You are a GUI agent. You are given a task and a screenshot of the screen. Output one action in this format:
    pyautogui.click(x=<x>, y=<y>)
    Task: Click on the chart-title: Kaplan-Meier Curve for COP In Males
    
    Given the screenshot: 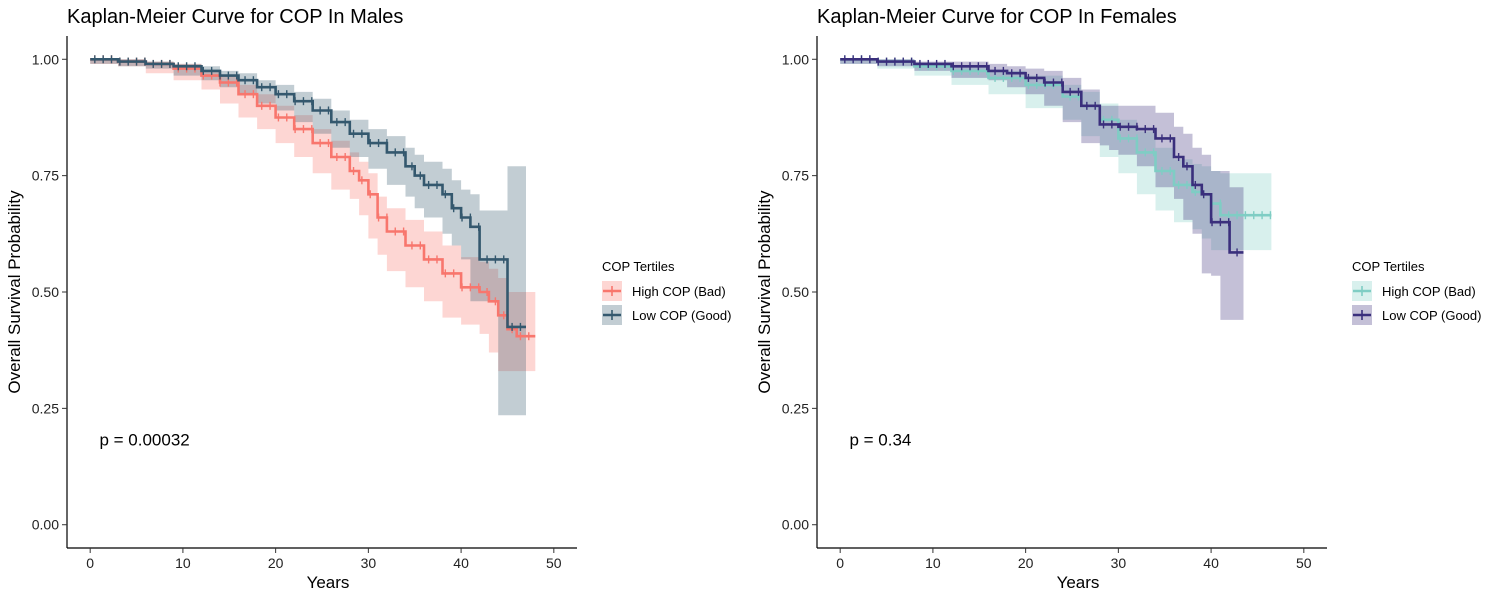 What is the action you would take?
    pyautogui.click(x=235, y=17)
    